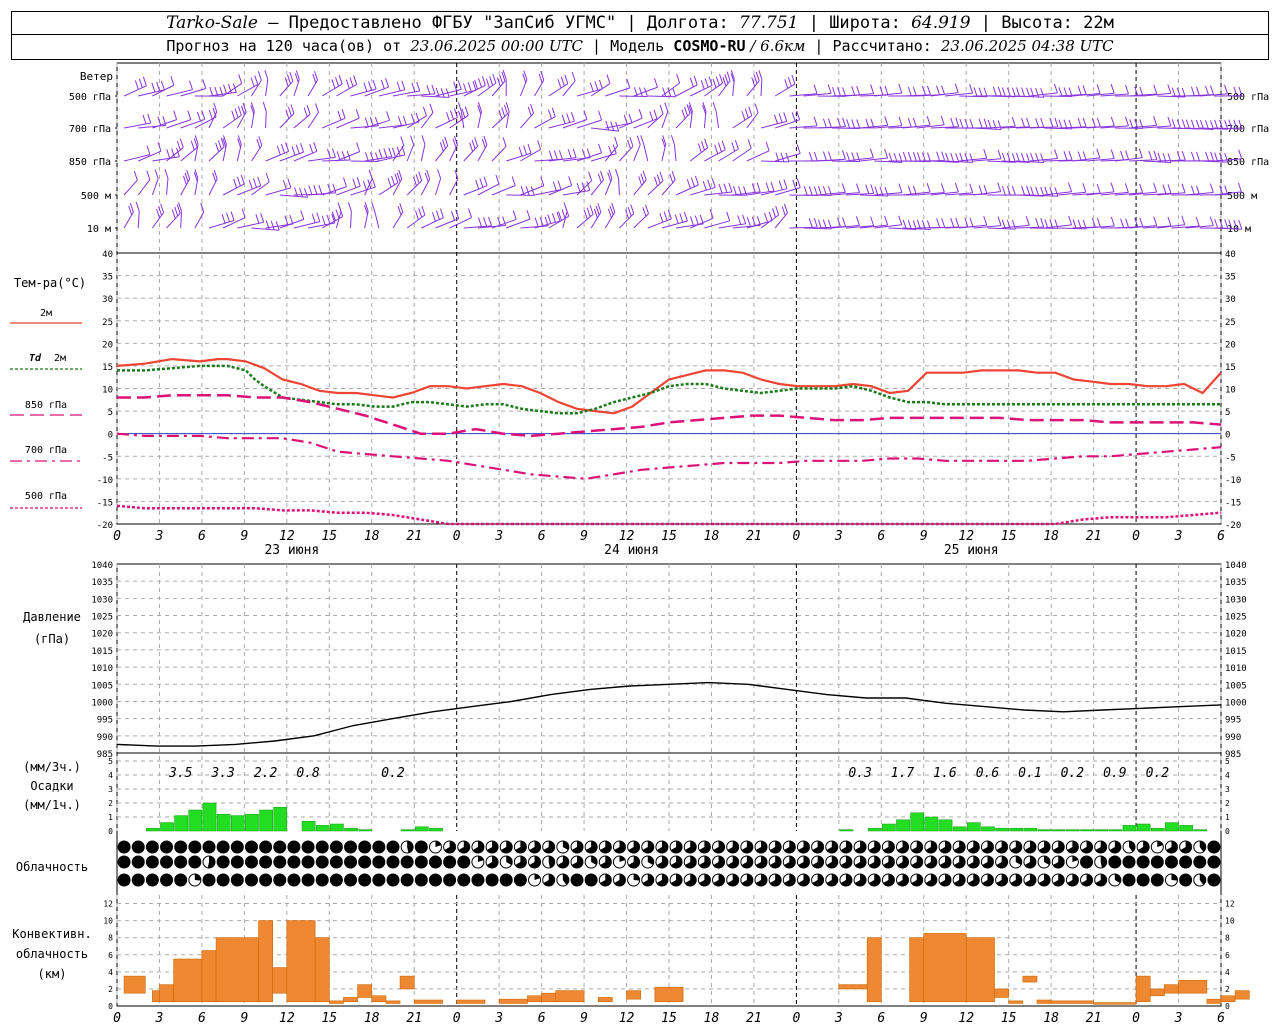 The image size is (1280, 1024). What do you see at coordinates (1227, 955) in the screenshot?
I see `conv-tick-right: 6` at bounding box center [1227, 955].